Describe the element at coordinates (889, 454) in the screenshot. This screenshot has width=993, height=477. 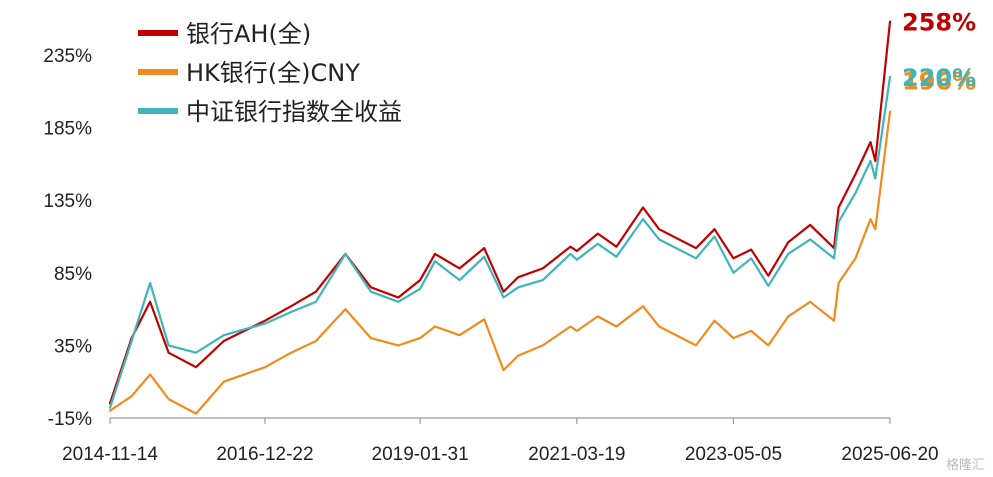
I see `x-tick-label: 2025-06-20` at that location.